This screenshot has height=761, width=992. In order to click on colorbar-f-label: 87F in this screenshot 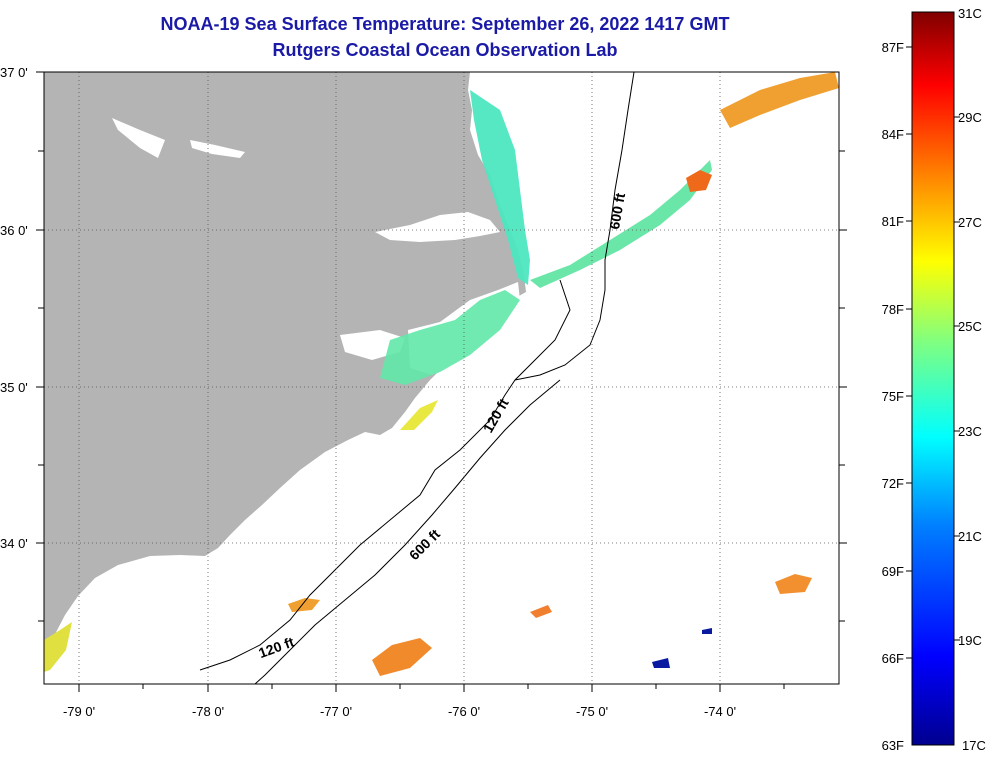, I will do `click(893, 47)`.